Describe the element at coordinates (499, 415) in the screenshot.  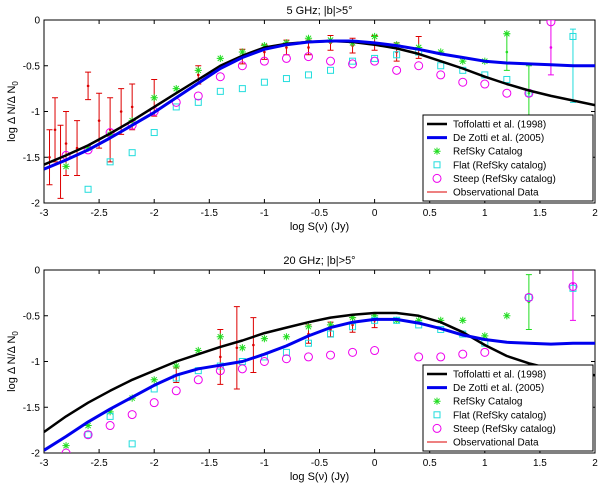
I see `panel-2-legend-label: Flat (RefSky catalog)` at that location.